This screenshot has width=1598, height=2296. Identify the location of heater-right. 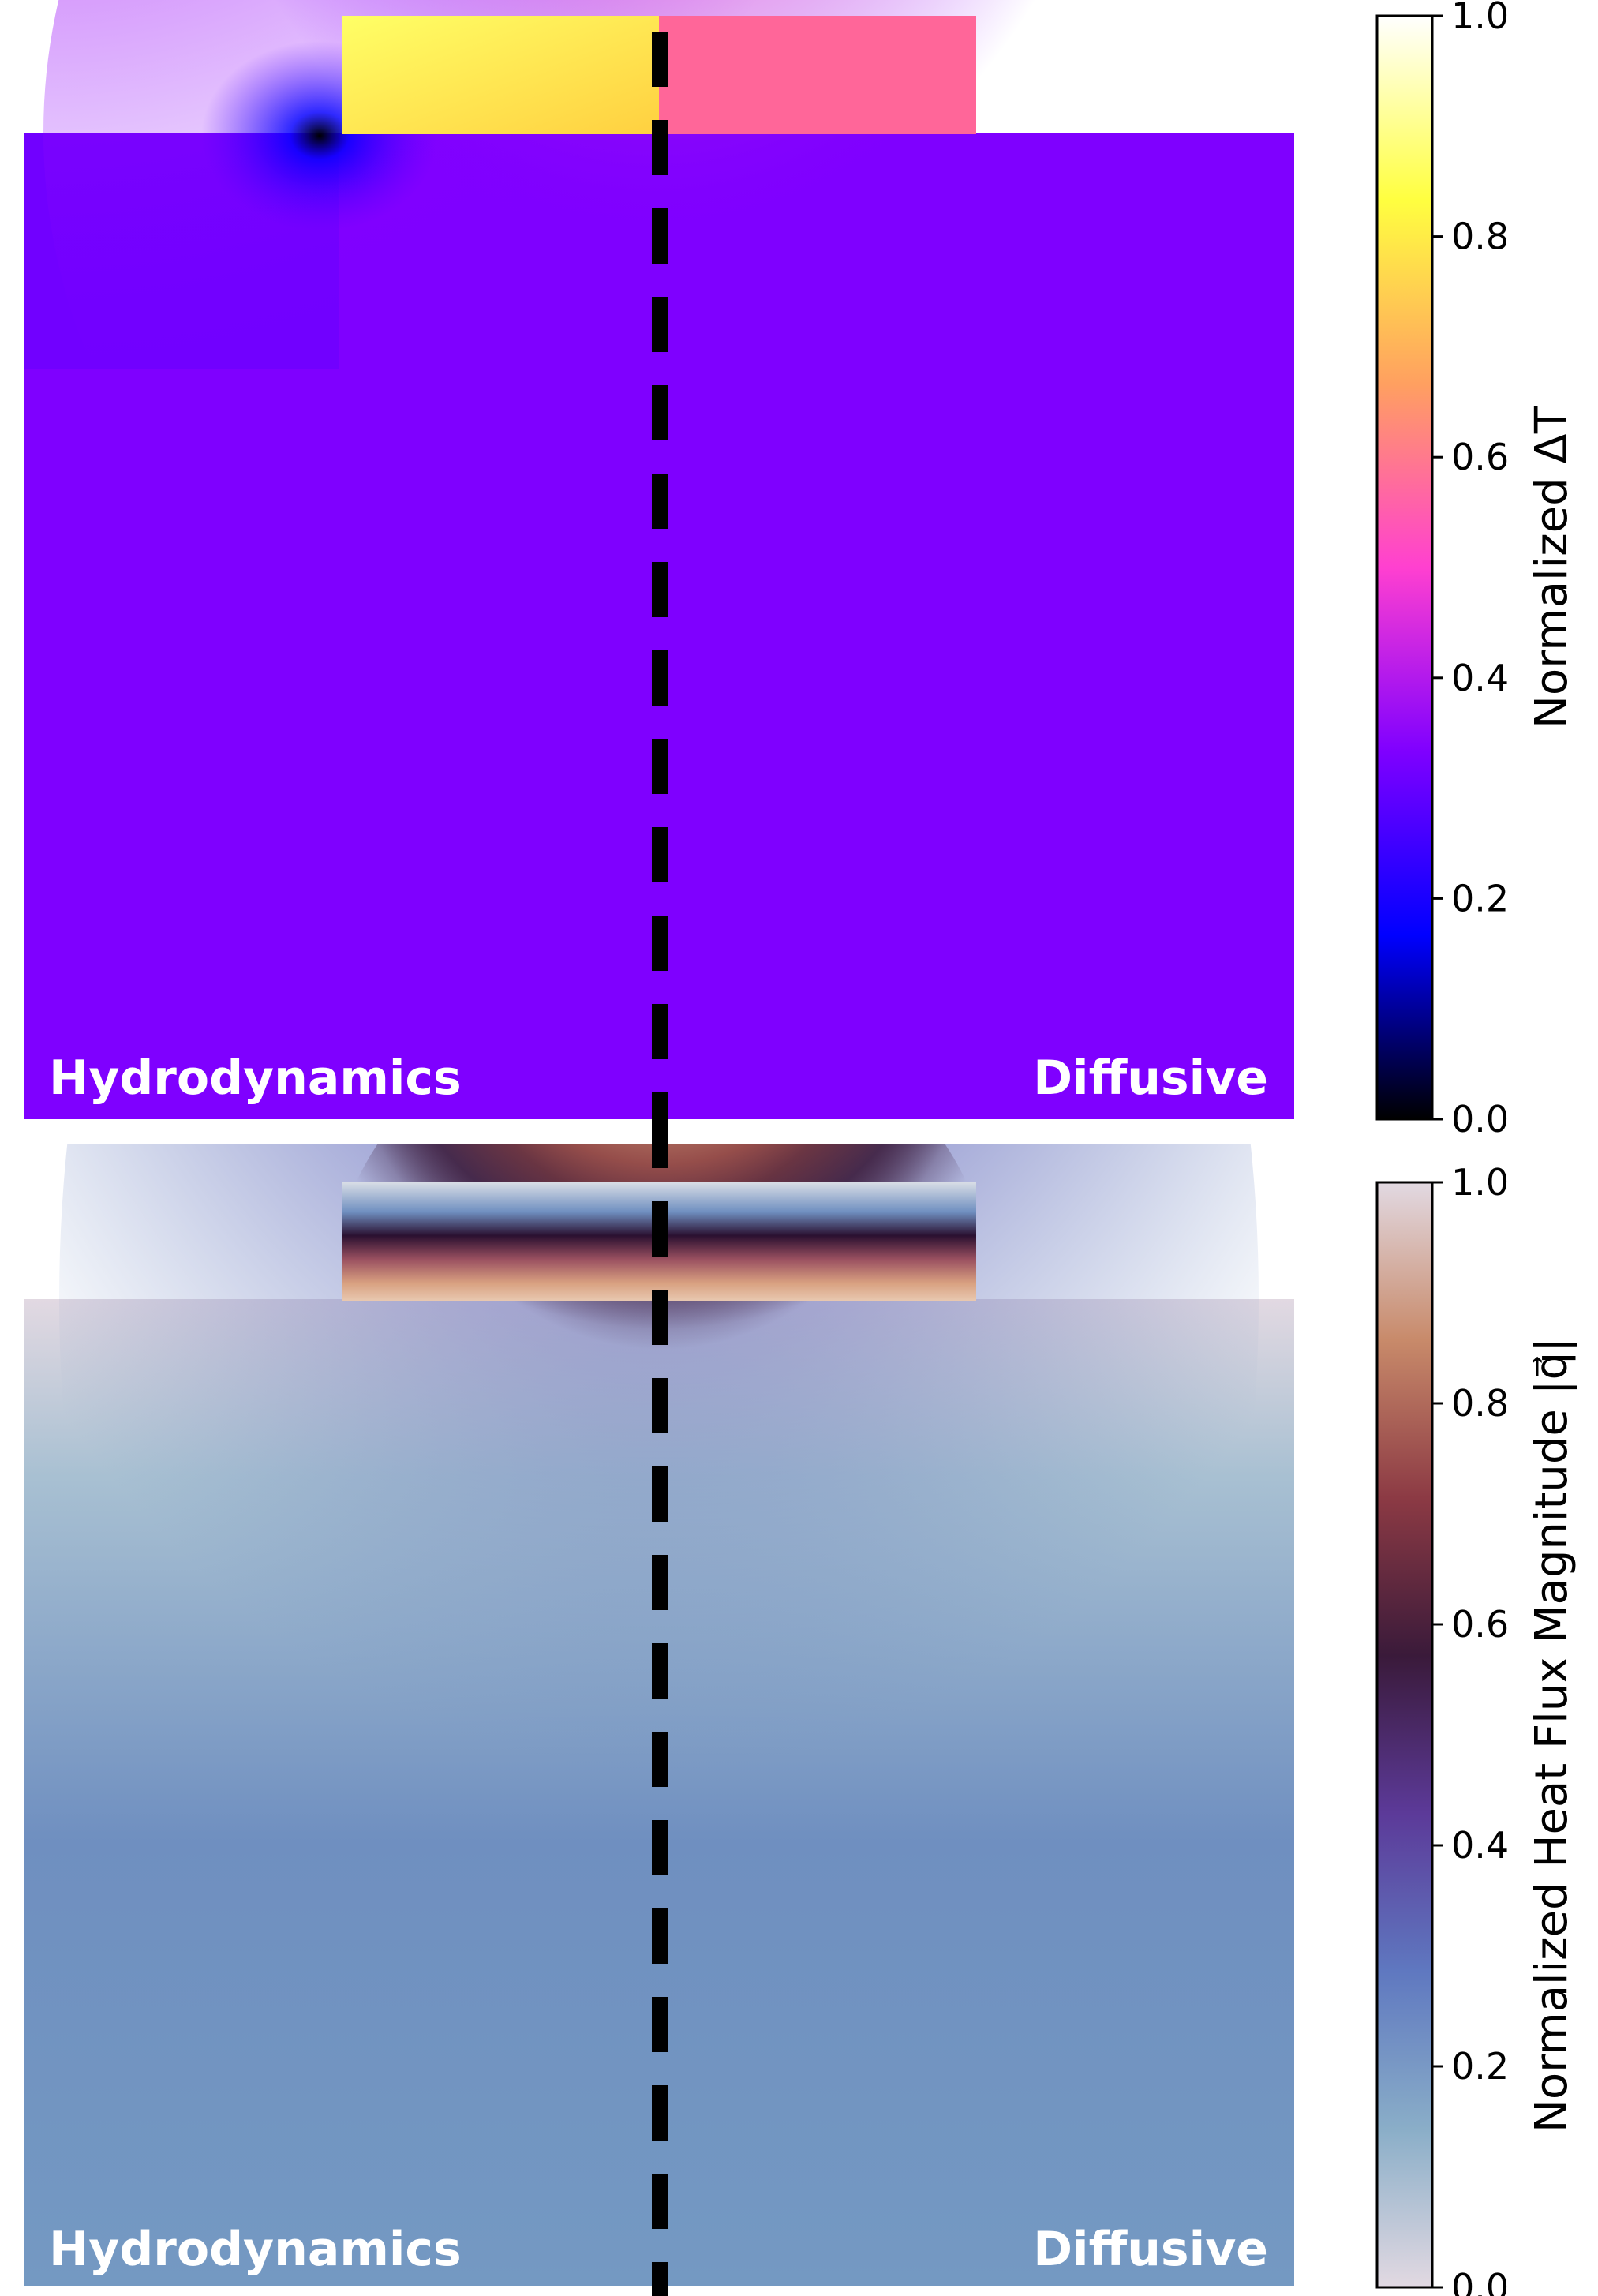
(818, 75).